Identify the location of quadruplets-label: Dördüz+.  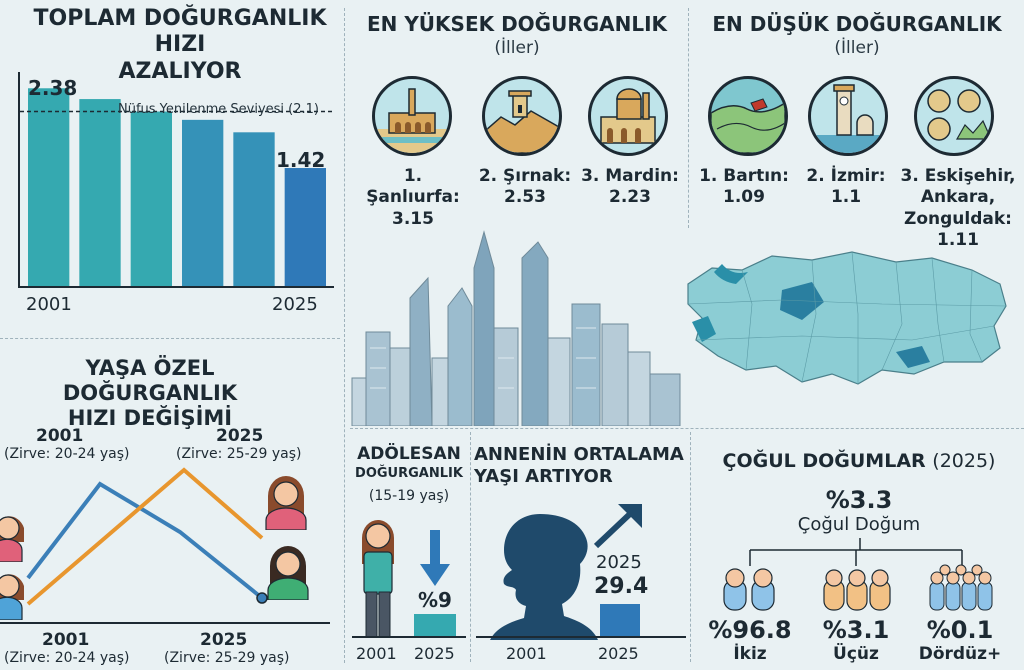
(960, 654).